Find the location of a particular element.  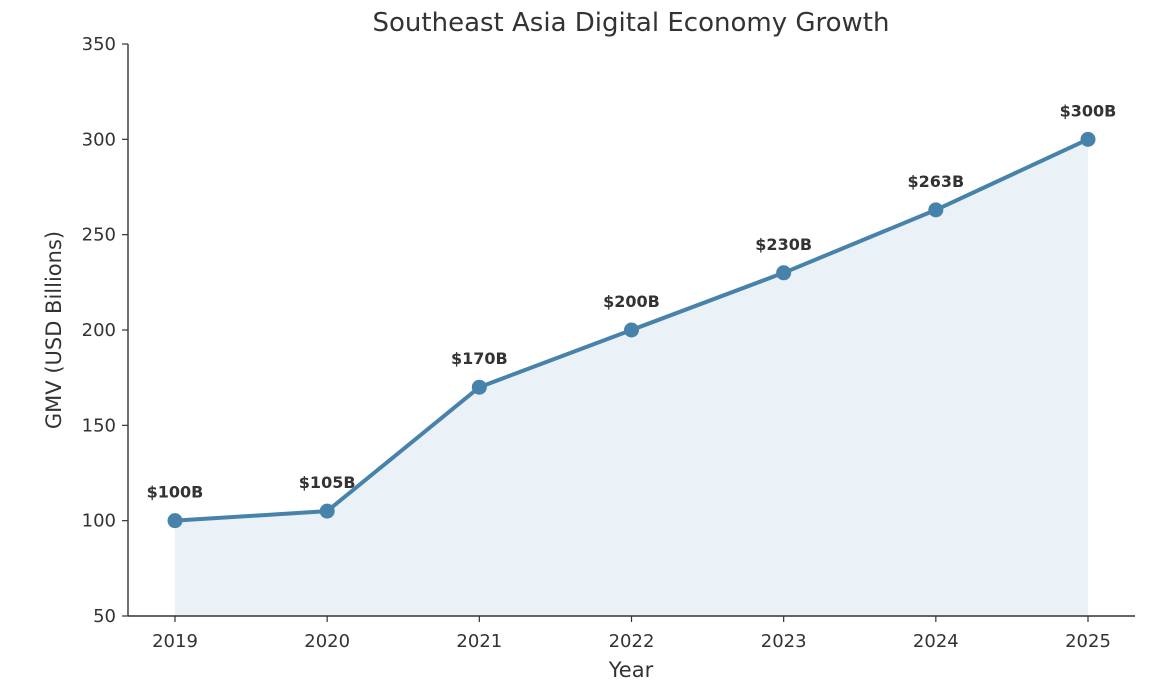

x-tick-label: 2020 is located at coordinates (327, 641).